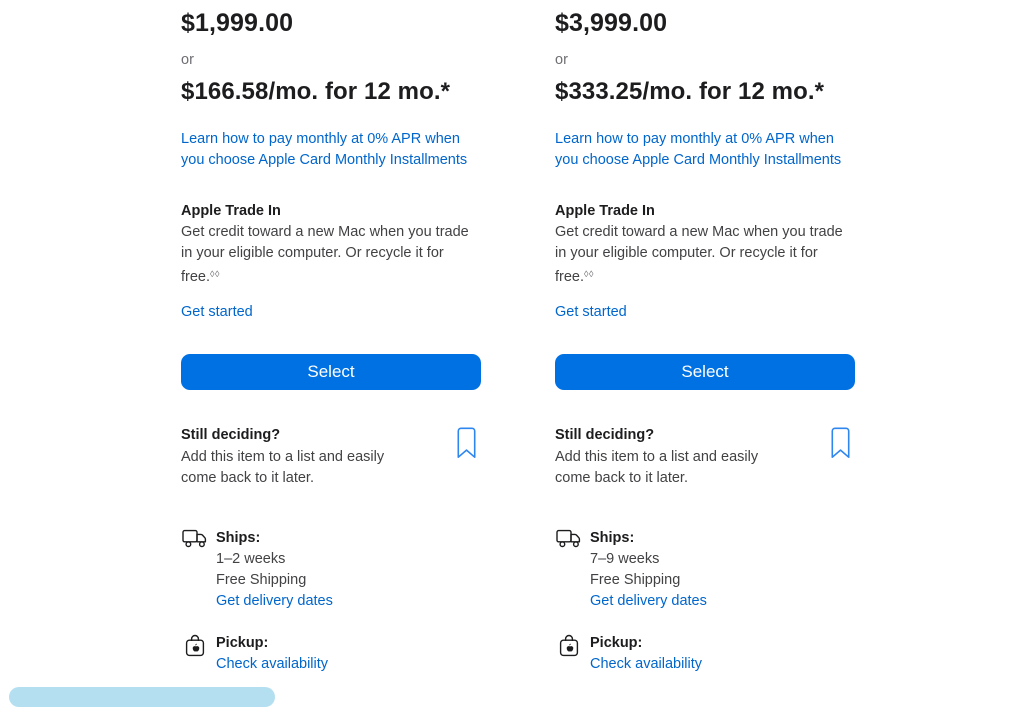 The width and height of the screenshot is (1024, 707). I want to click on ships-timeframe: 7–9 weeks, so click(625, 558).